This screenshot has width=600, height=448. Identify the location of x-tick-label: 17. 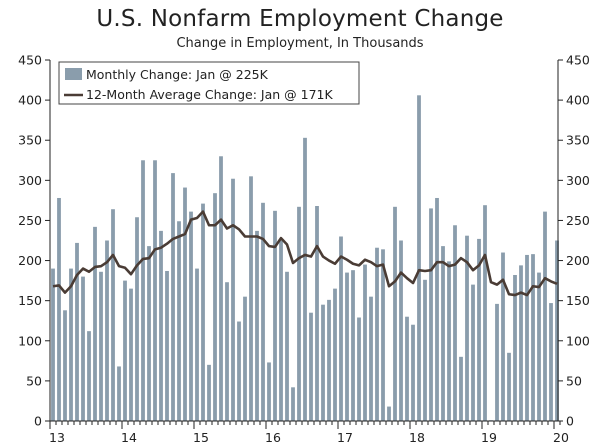
(345, 437).